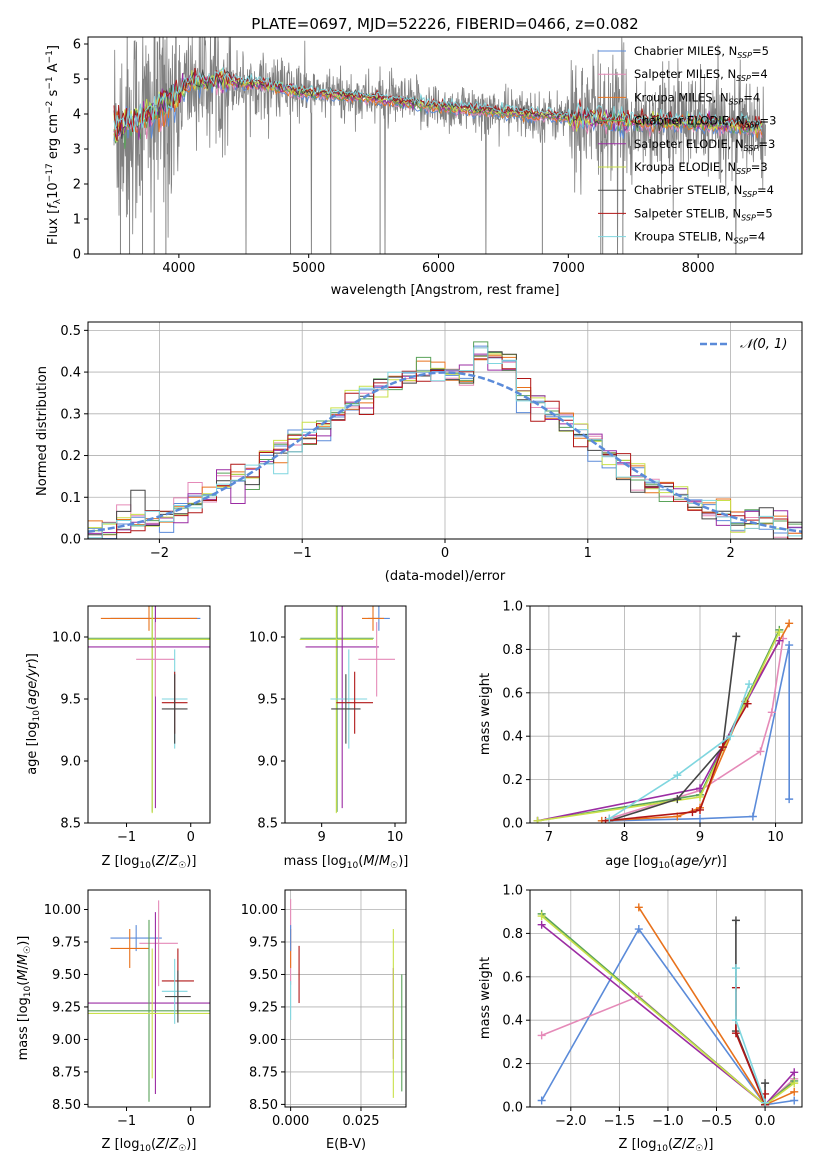 Image resolution: width=819 pixels, height=1170 pixels. What do you see at coordinates (588, 553) in the screenshot?
I see `x-tick-label: 1` at bounding box center [588, 553].